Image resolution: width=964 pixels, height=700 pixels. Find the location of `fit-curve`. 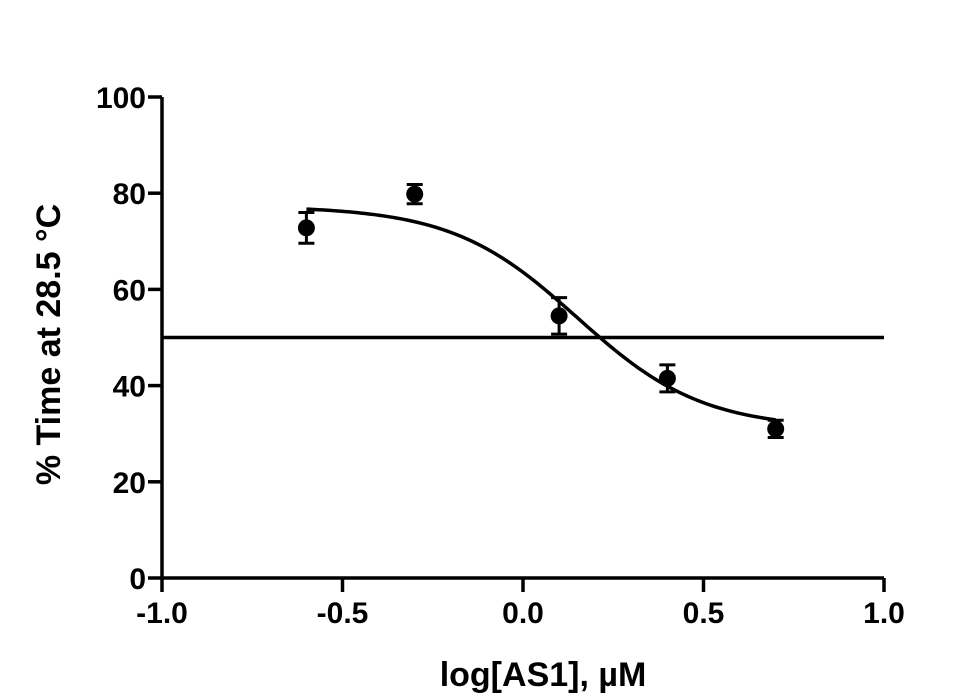

fit-curve is located at coordinates (541, 314).